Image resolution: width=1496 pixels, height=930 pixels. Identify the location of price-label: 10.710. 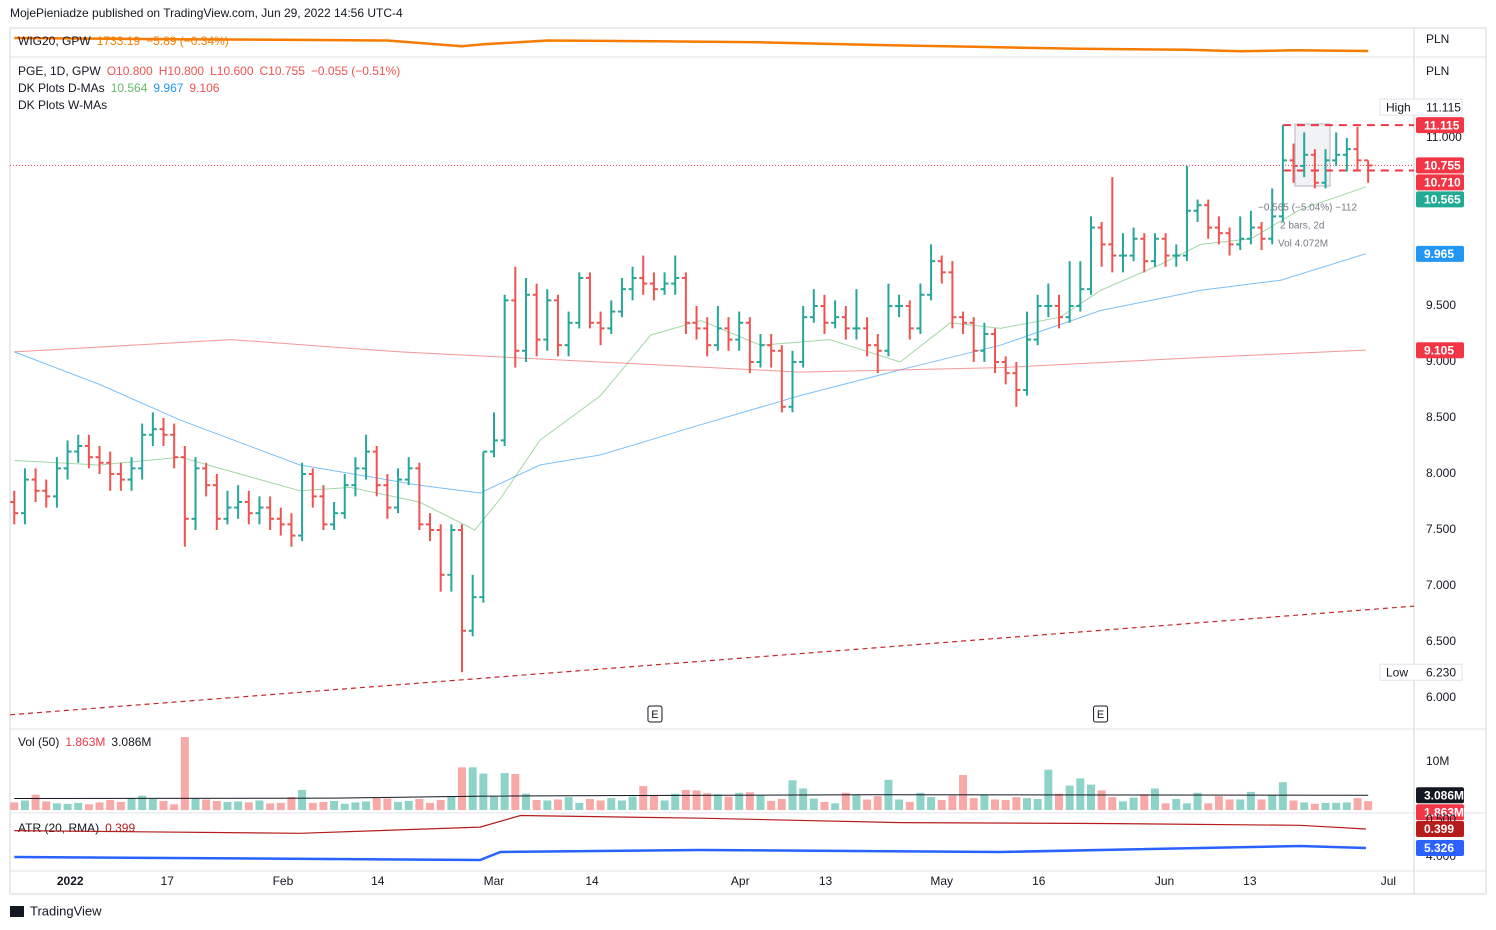
(1442, 183).